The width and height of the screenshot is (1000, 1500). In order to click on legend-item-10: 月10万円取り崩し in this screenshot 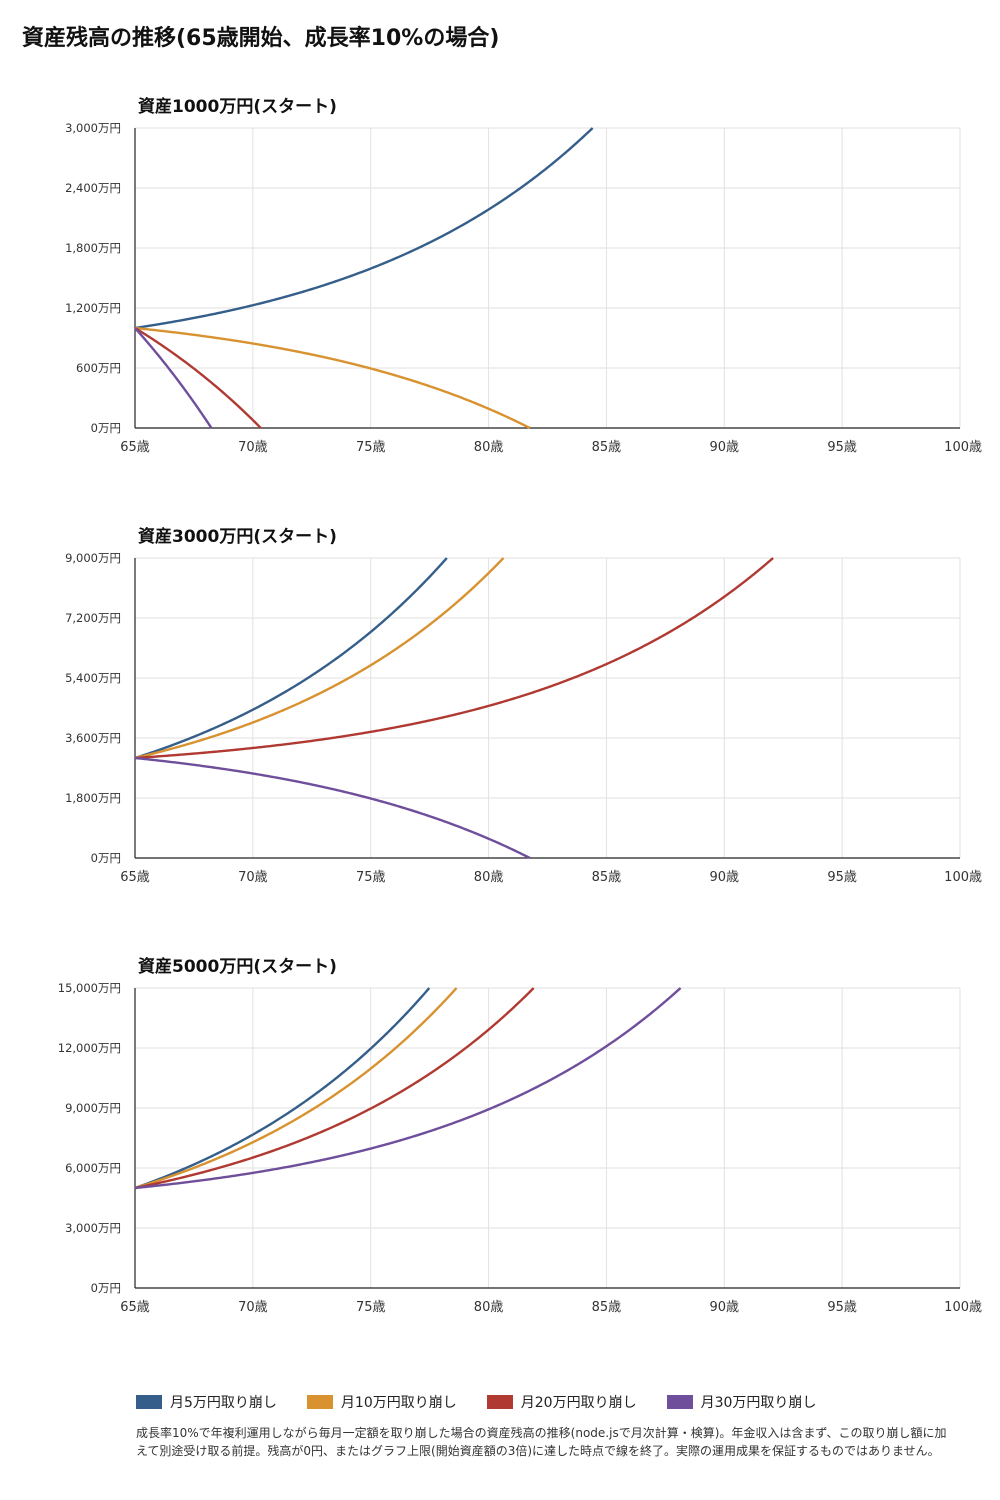, I will do `click(381, 1402)`.